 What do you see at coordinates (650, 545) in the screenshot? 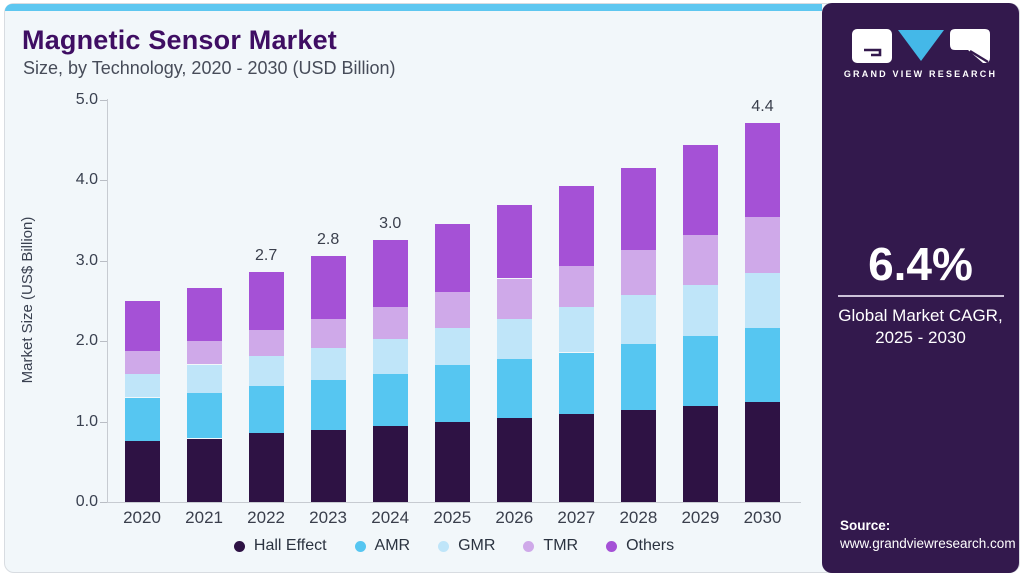
I see `legend-label: Others` at bounding box center [650, 545].